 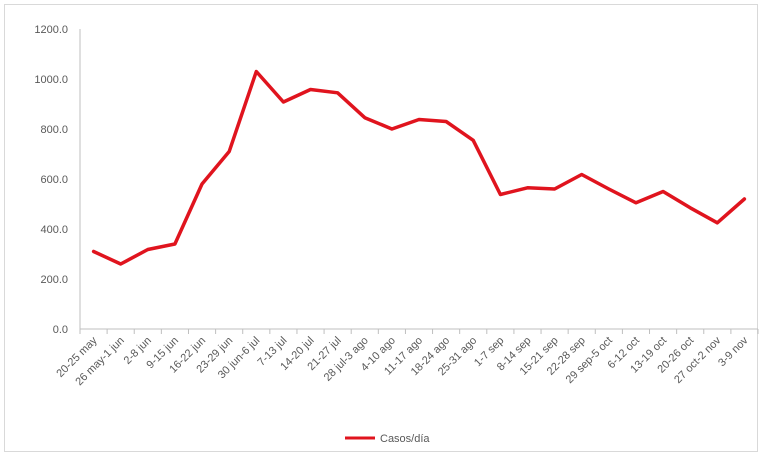 What do you see at coordinates (54, 180) in the screenshot?
I see `y-tick-label: 600.0` at bounding box center [54, 180].